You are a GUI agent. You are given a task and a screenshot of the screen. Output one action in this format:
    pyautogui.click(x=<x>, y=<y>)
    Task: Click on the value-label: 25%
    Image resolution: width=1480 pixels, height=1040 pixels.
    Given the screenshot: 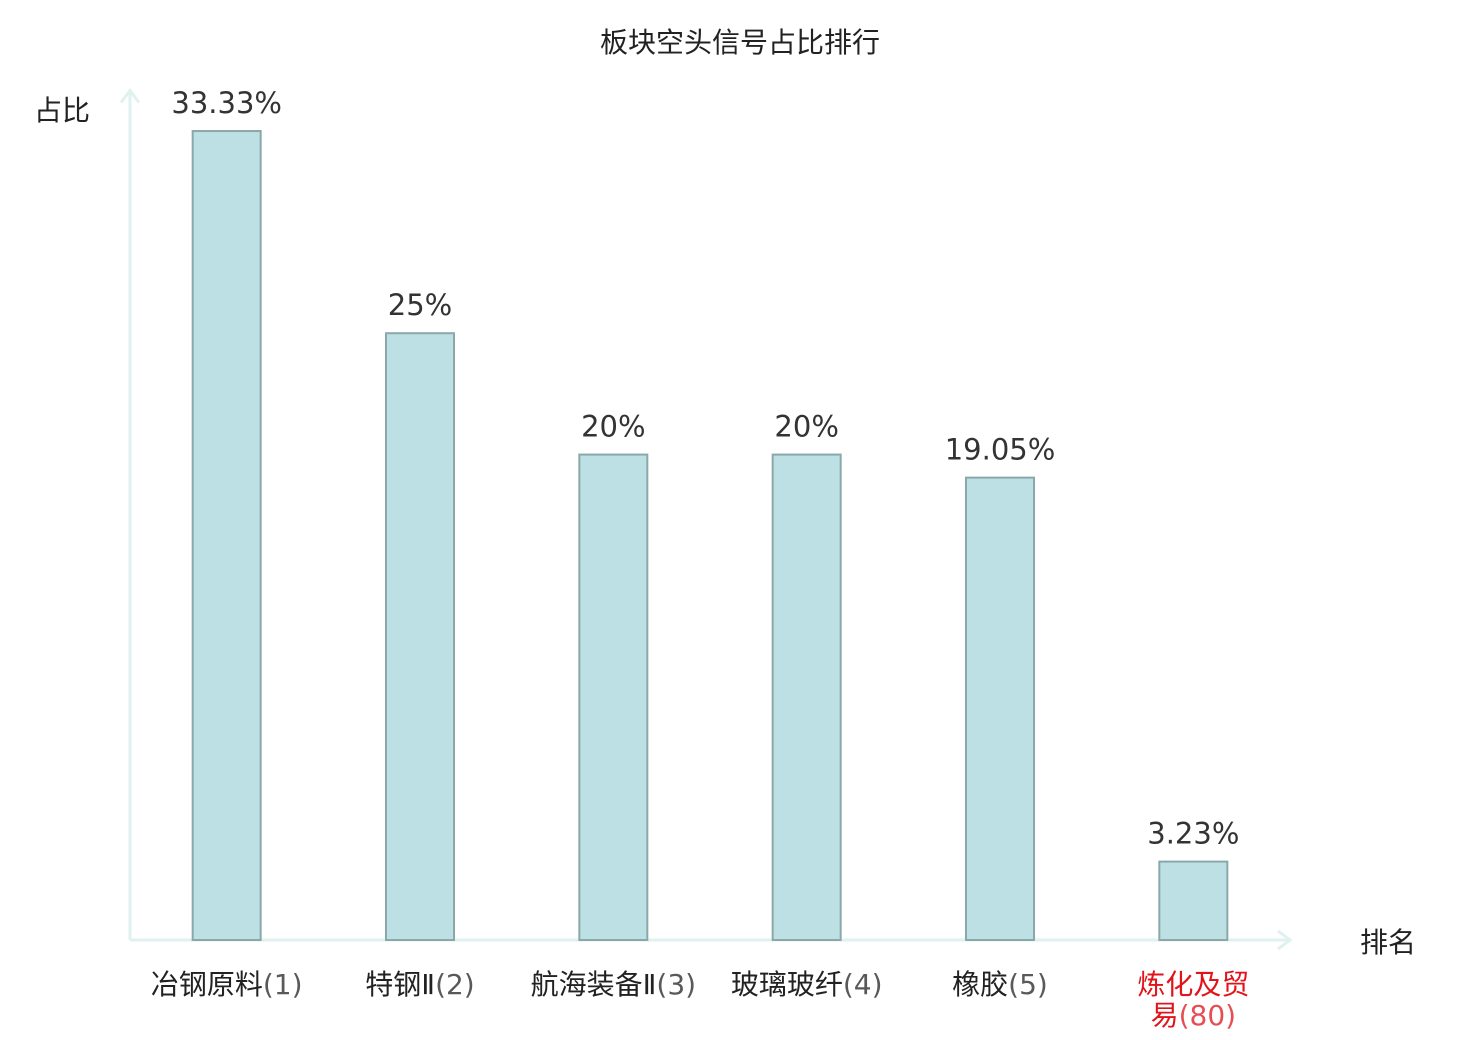 What is the action you would take?
    pyautogui.click(x=420, y=305)
    